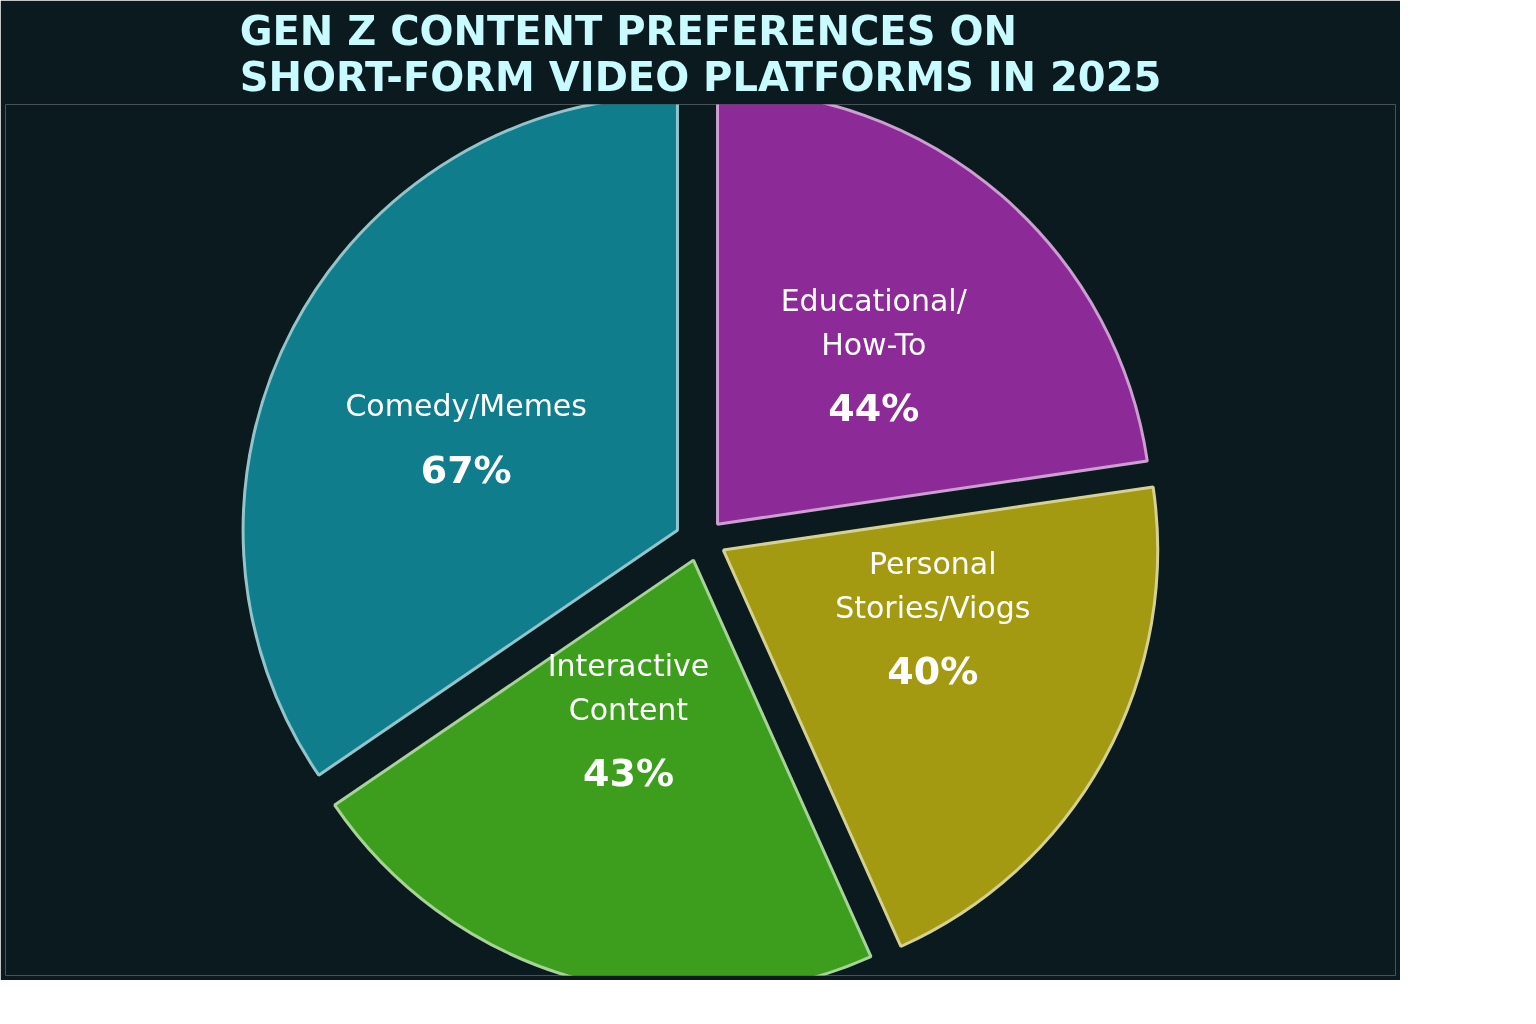  I want to click on data-label: 44%, so click(874, 408).